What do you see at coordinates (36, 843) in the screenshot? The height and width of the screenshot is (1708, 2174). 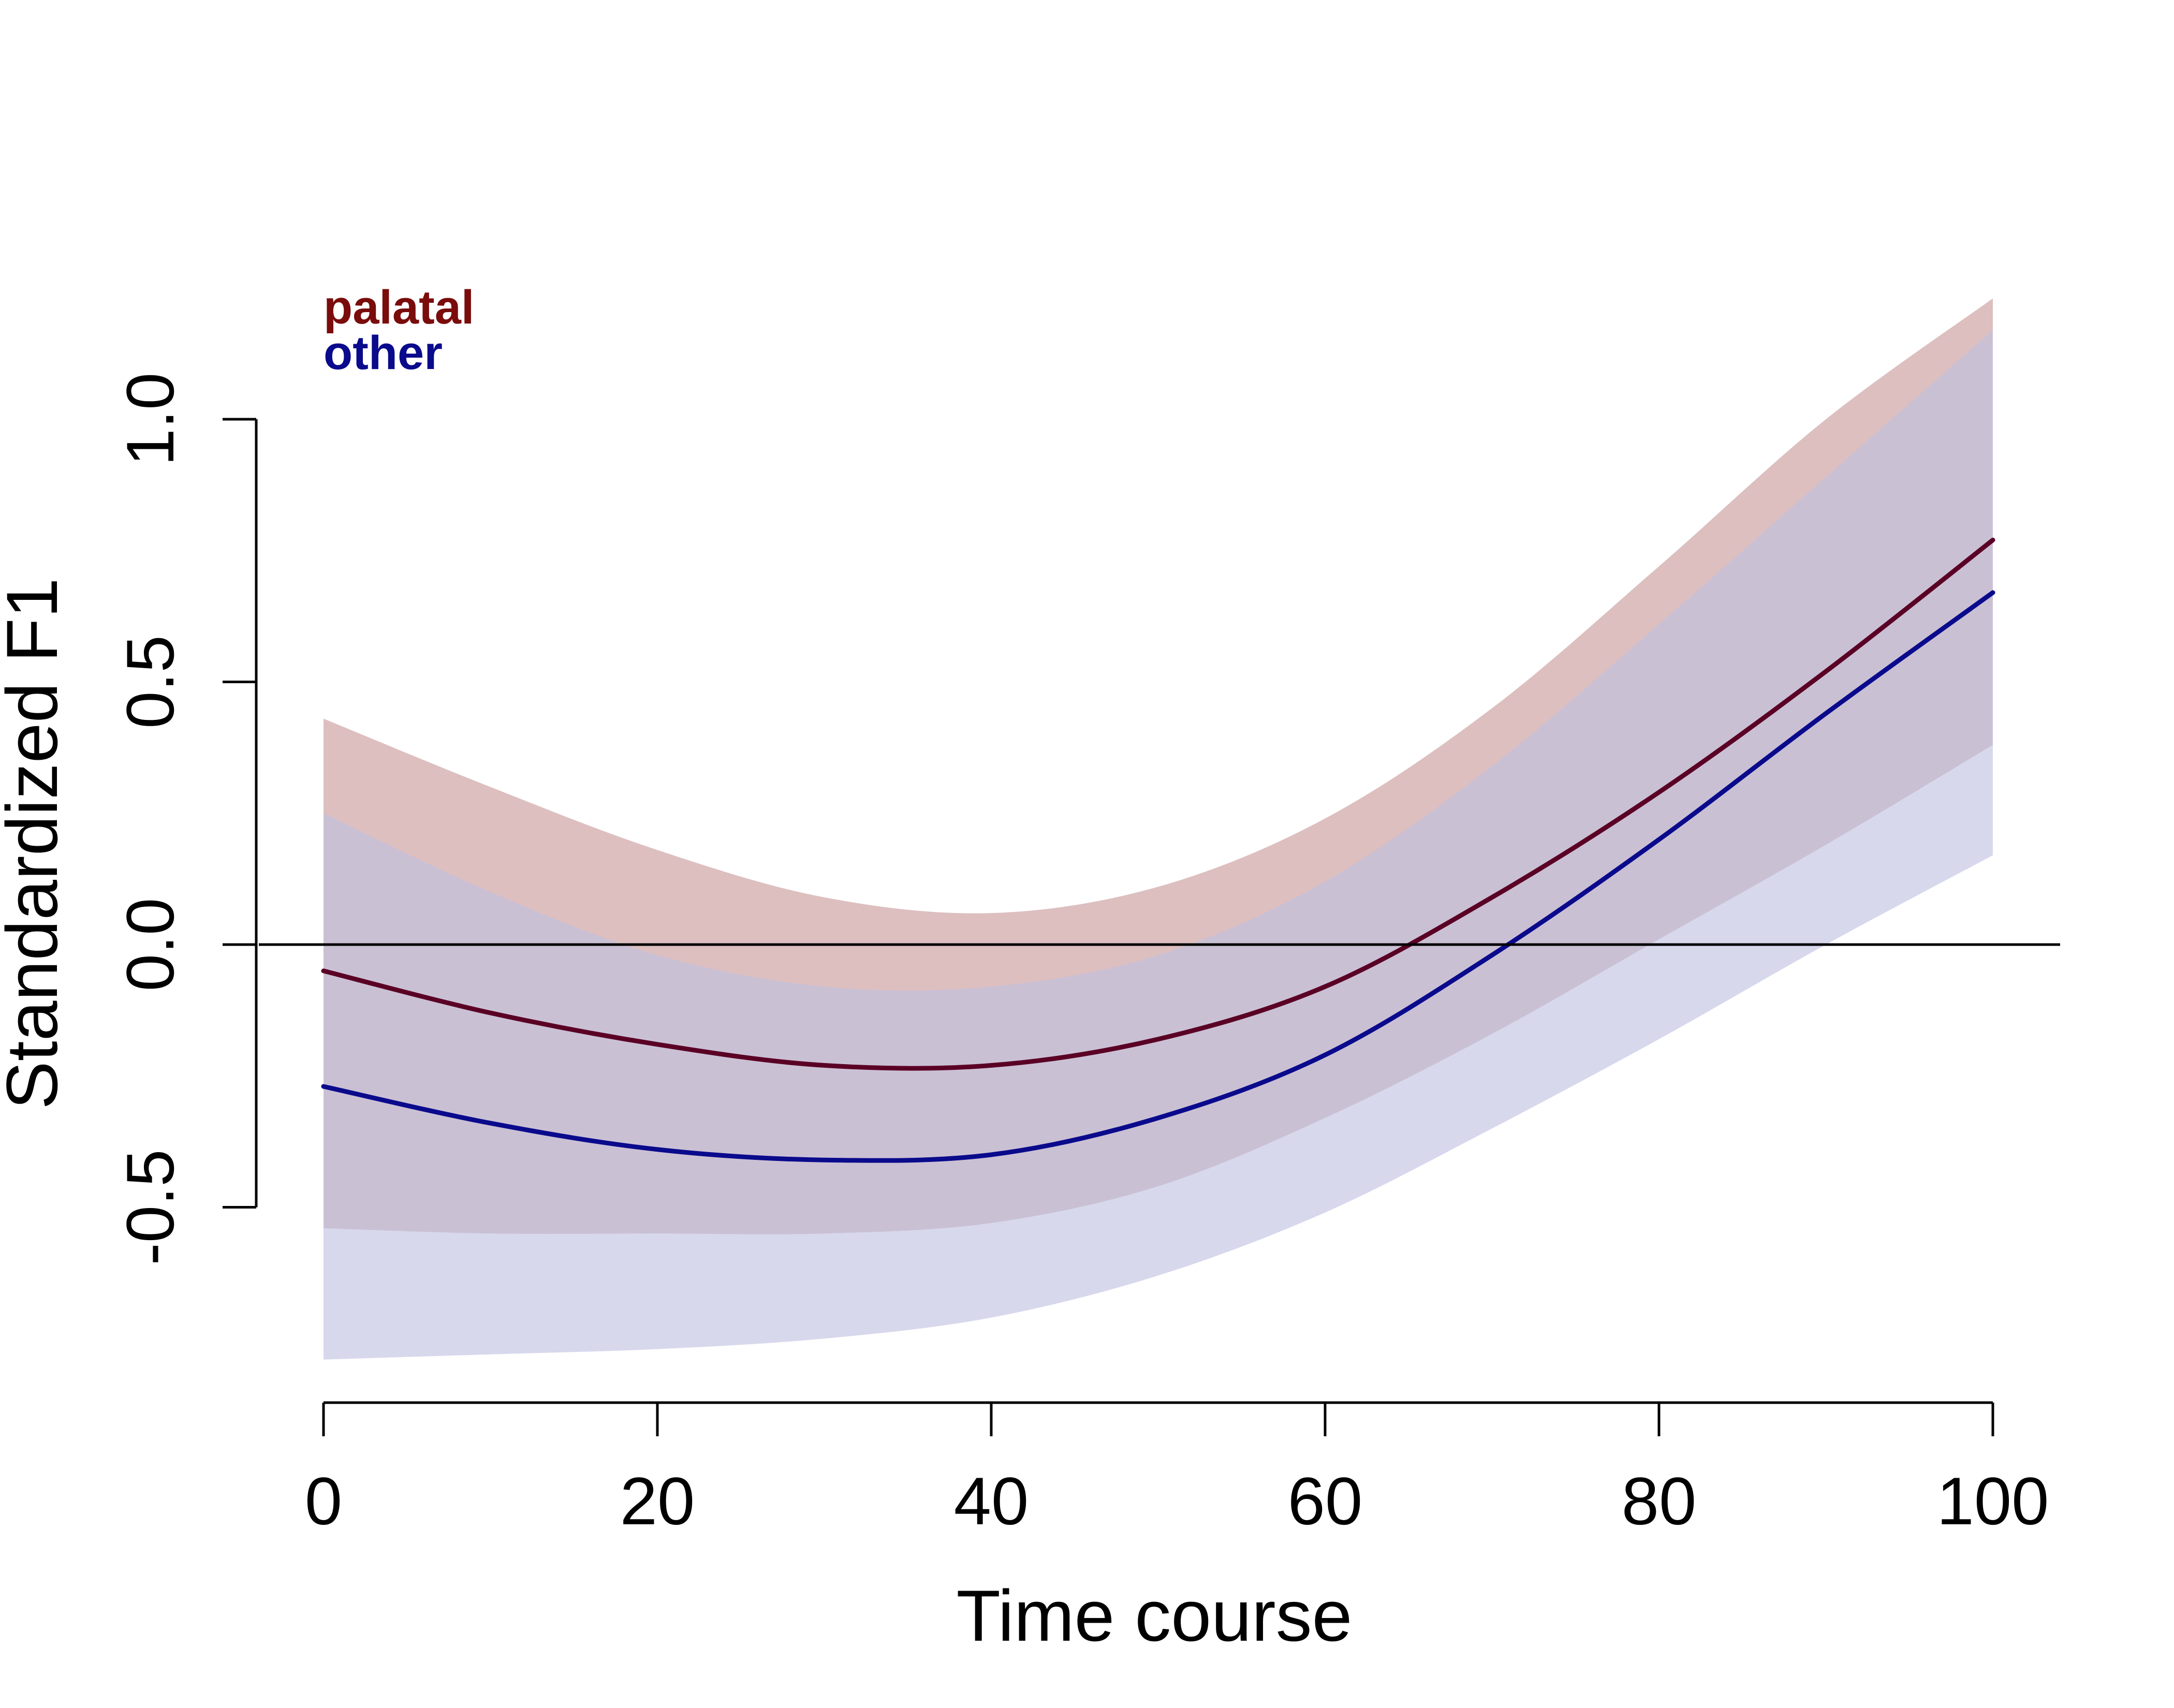 I see `y-axis-title: Standardized F1` at bounding box center [36, 843].